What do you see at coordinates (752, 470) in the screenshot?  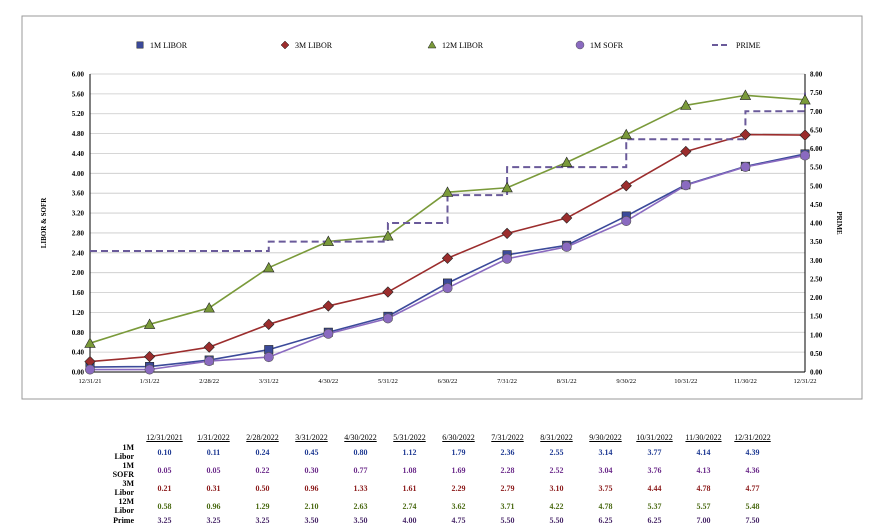 I see `table-cell: 4.36` at bounding box center [752, 470].